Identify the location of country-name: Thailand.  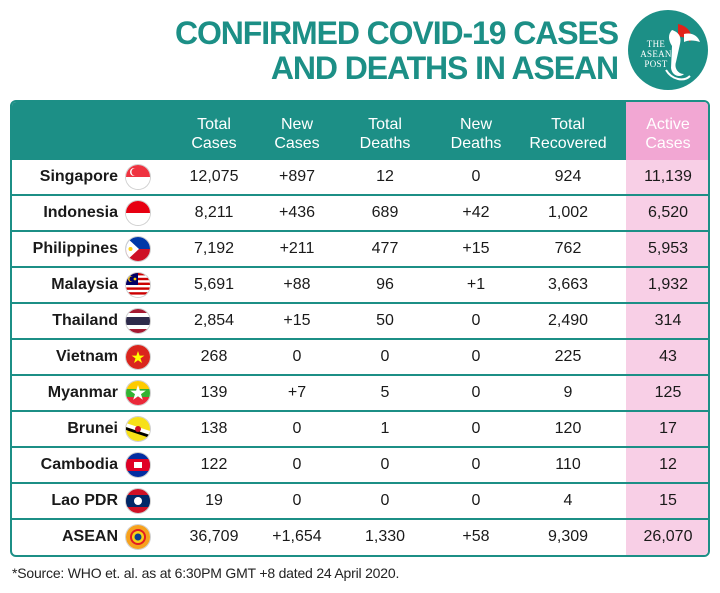
(85, 320).